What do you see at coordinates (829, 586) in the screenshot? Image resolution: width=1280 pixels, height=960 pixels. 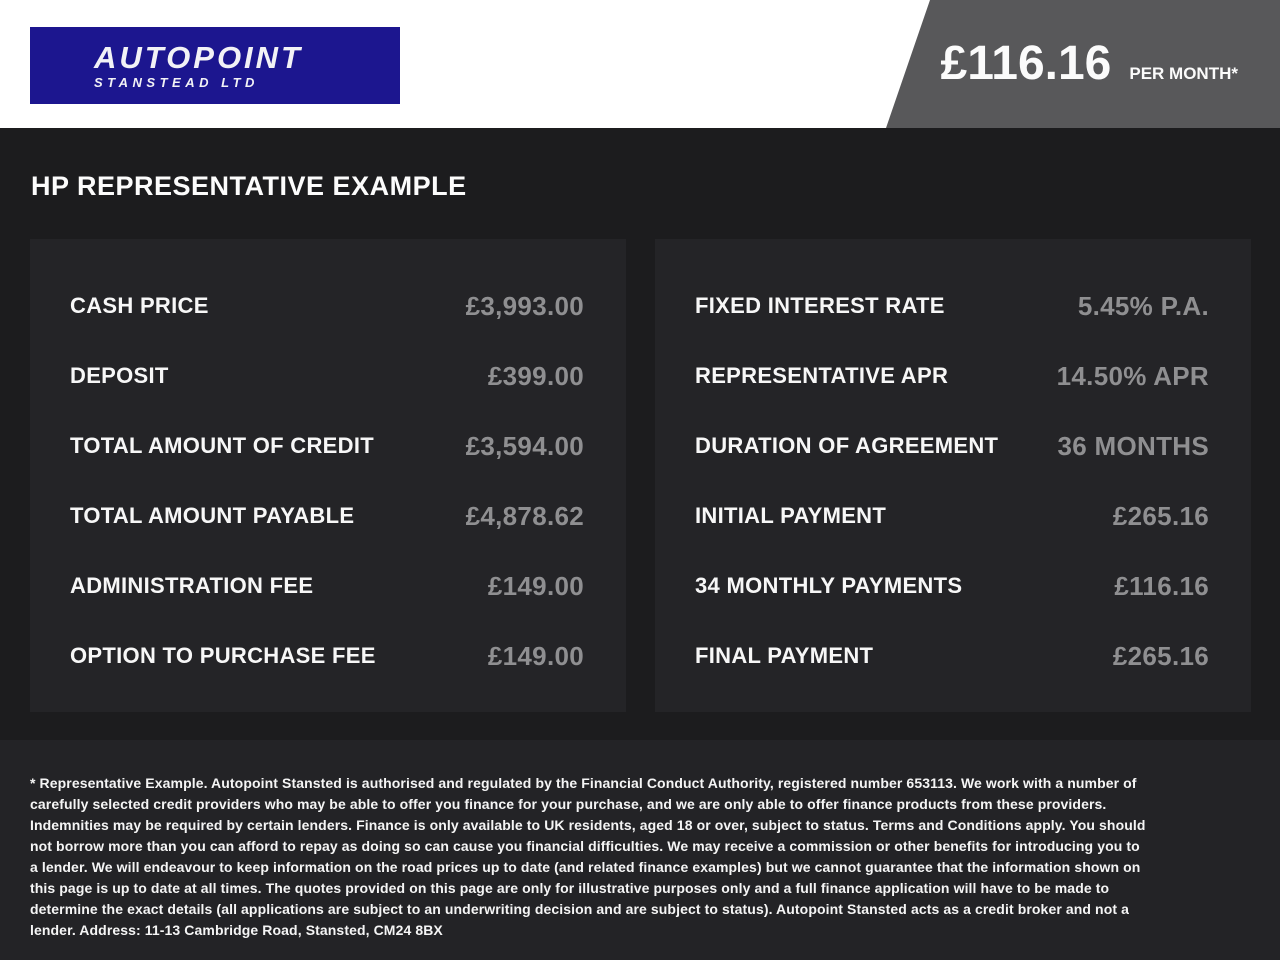 I see `finance-label: 34 MONTHLY PAYMENTS` at bounding box center [829, 586].